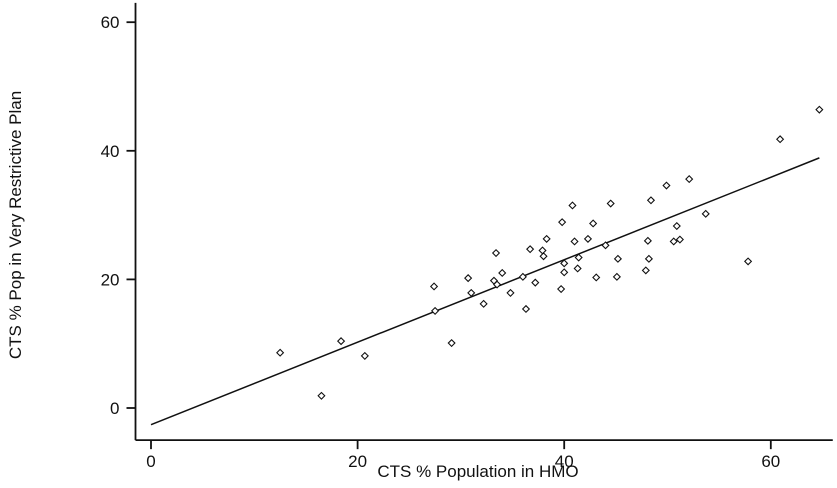 Image resolution: width=837 pixels, height=488 pixels. I want to click on y-tick-label: 20, so click(110, 279).